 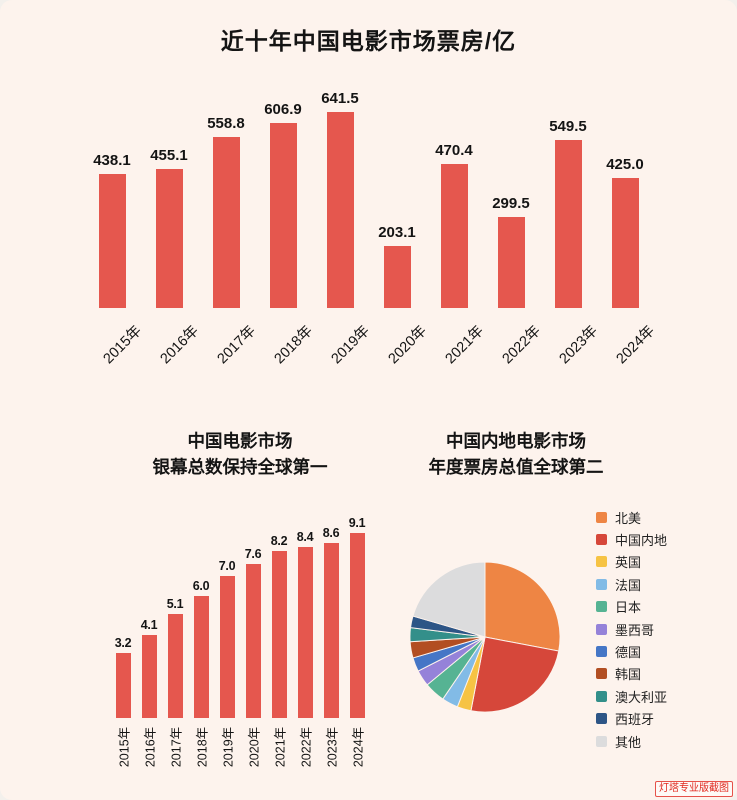 I want to click on bar-column: 549.5, so click(x=568, y=213).